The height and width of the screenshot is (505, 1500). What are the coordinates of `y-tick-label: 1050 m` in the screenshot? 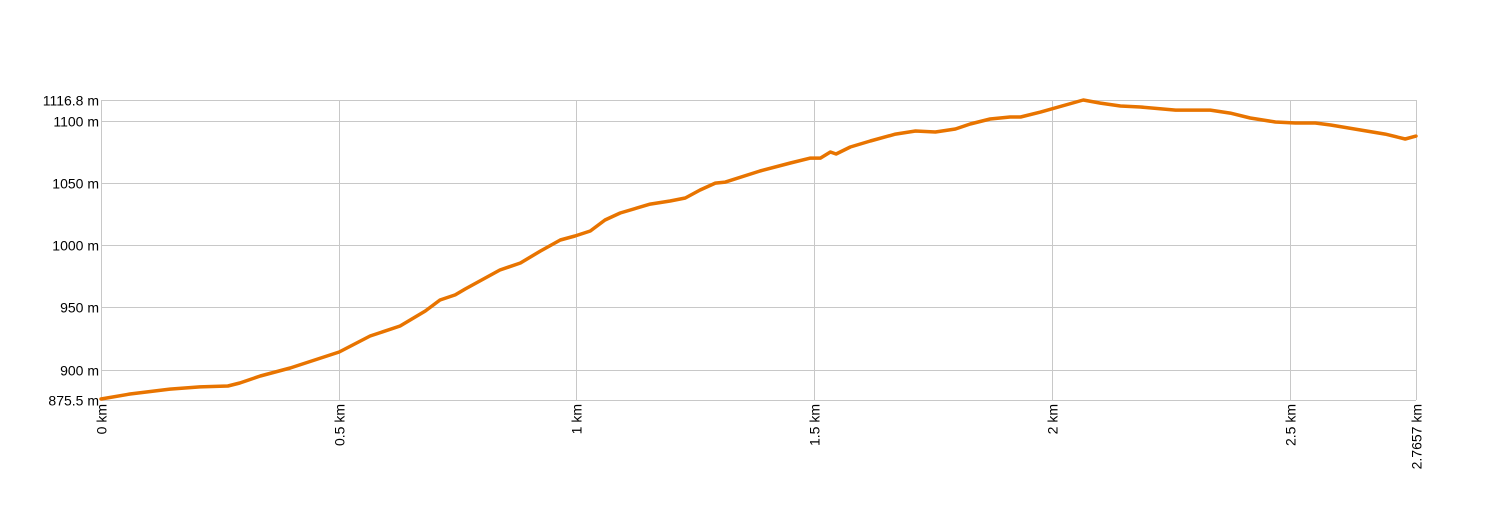 It's located at (75, 184).